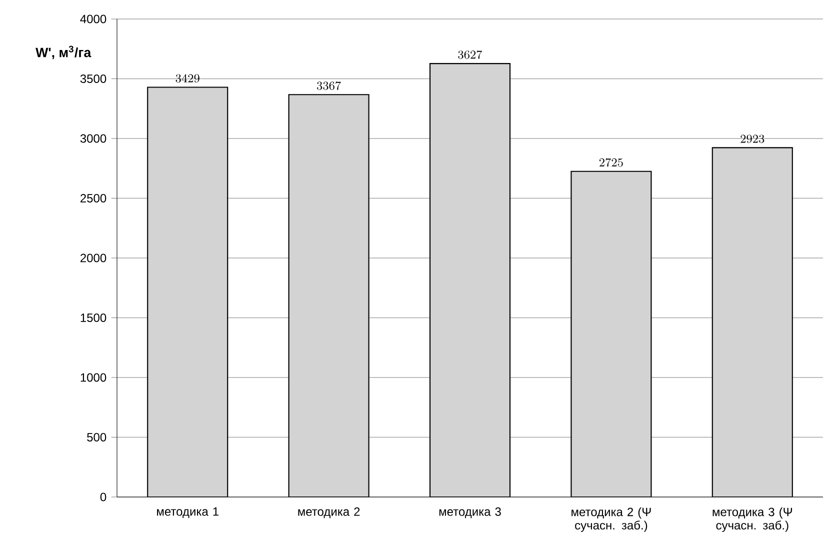 The width and height of the screenshot is (829, 549). What do you see at coordinates (752, 138) in the screenshot?
I see `data-label: 2923` at bounding box center [752, 138].